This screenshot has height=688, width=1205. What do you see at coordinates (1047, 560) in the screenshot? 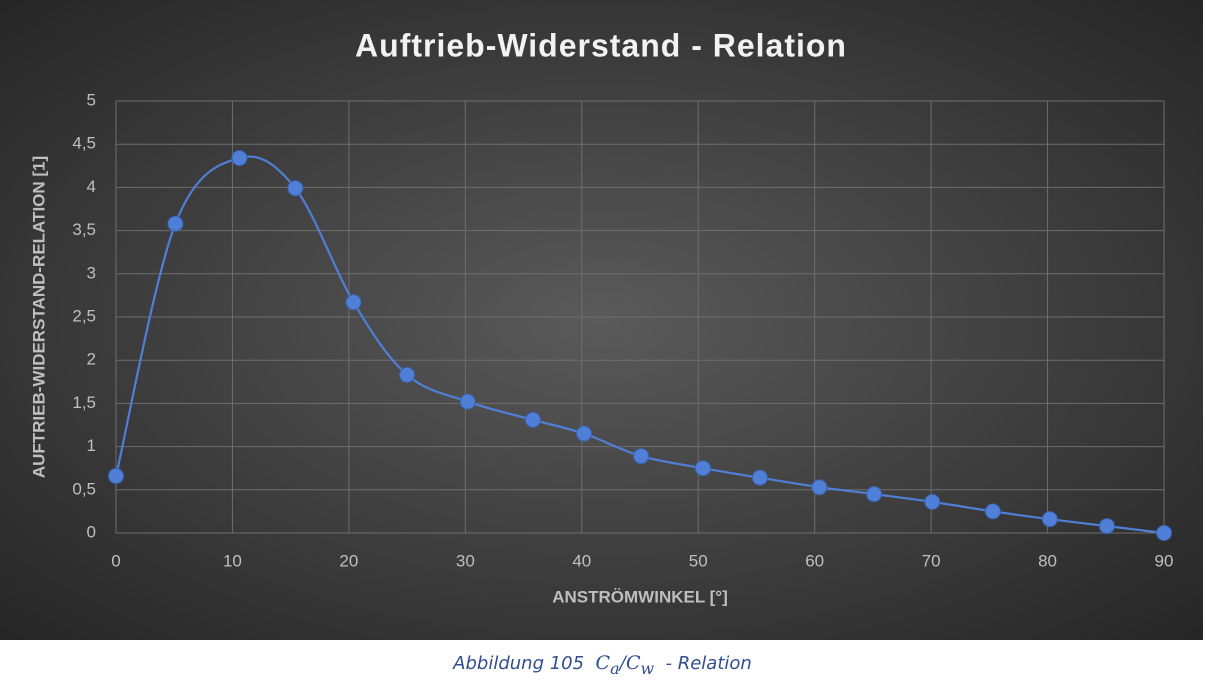
I see `x-tick-label: 80` at bounding box center [1047, 560].